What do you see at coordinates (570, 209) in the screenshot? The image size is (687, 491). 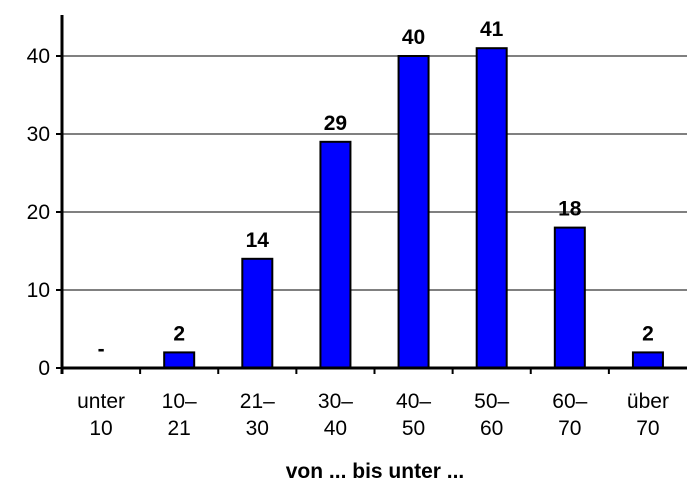 I see `data-label: 18` at bounding box center [570, 209].